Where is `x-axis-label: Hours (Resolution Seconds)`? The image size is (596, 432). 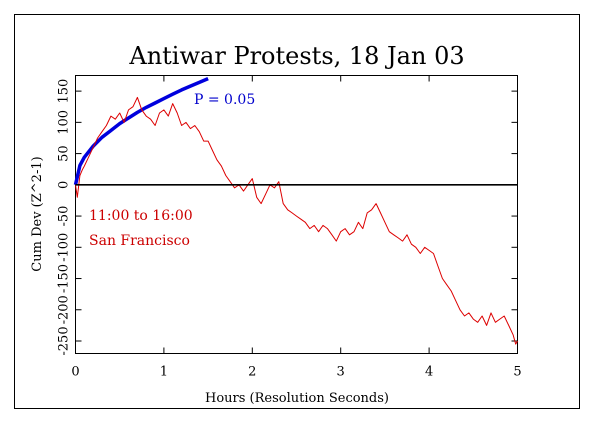 x-axis-label: Hours (Resolution Seconds) is located at coordinates (297, 398).